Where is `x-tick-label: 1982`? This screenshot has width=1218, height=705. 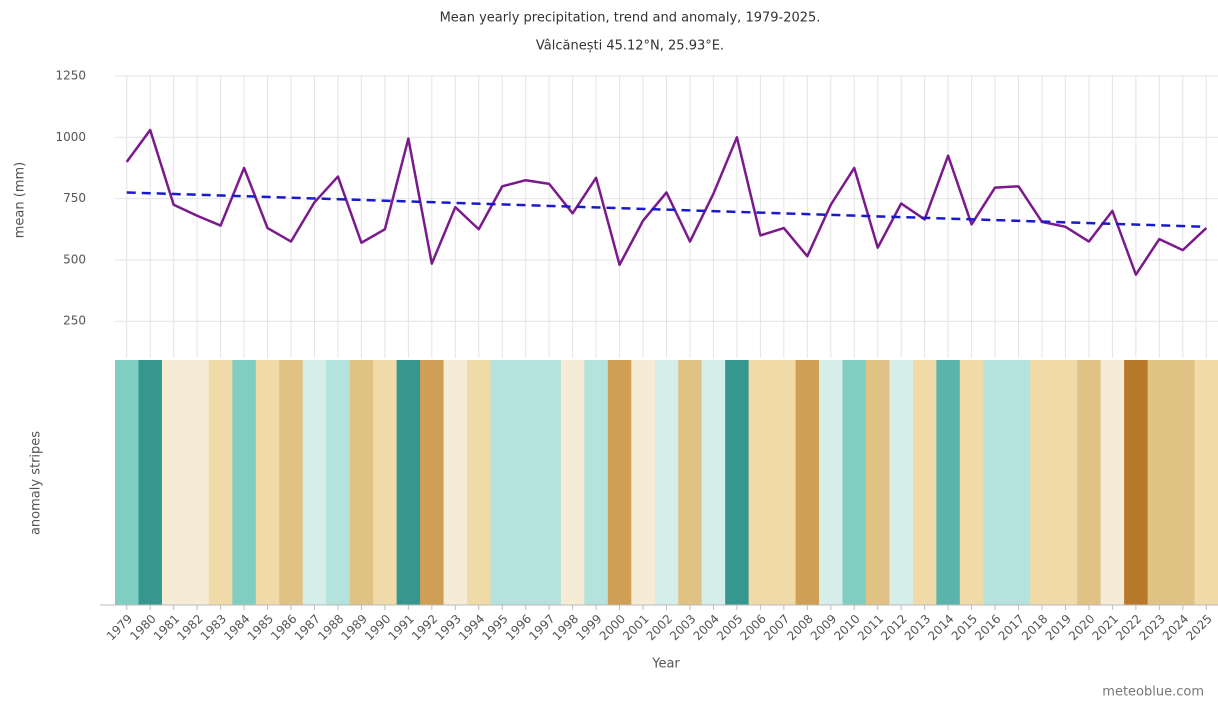
x-tick-label: 1982 is located at coordinates (189, 627).